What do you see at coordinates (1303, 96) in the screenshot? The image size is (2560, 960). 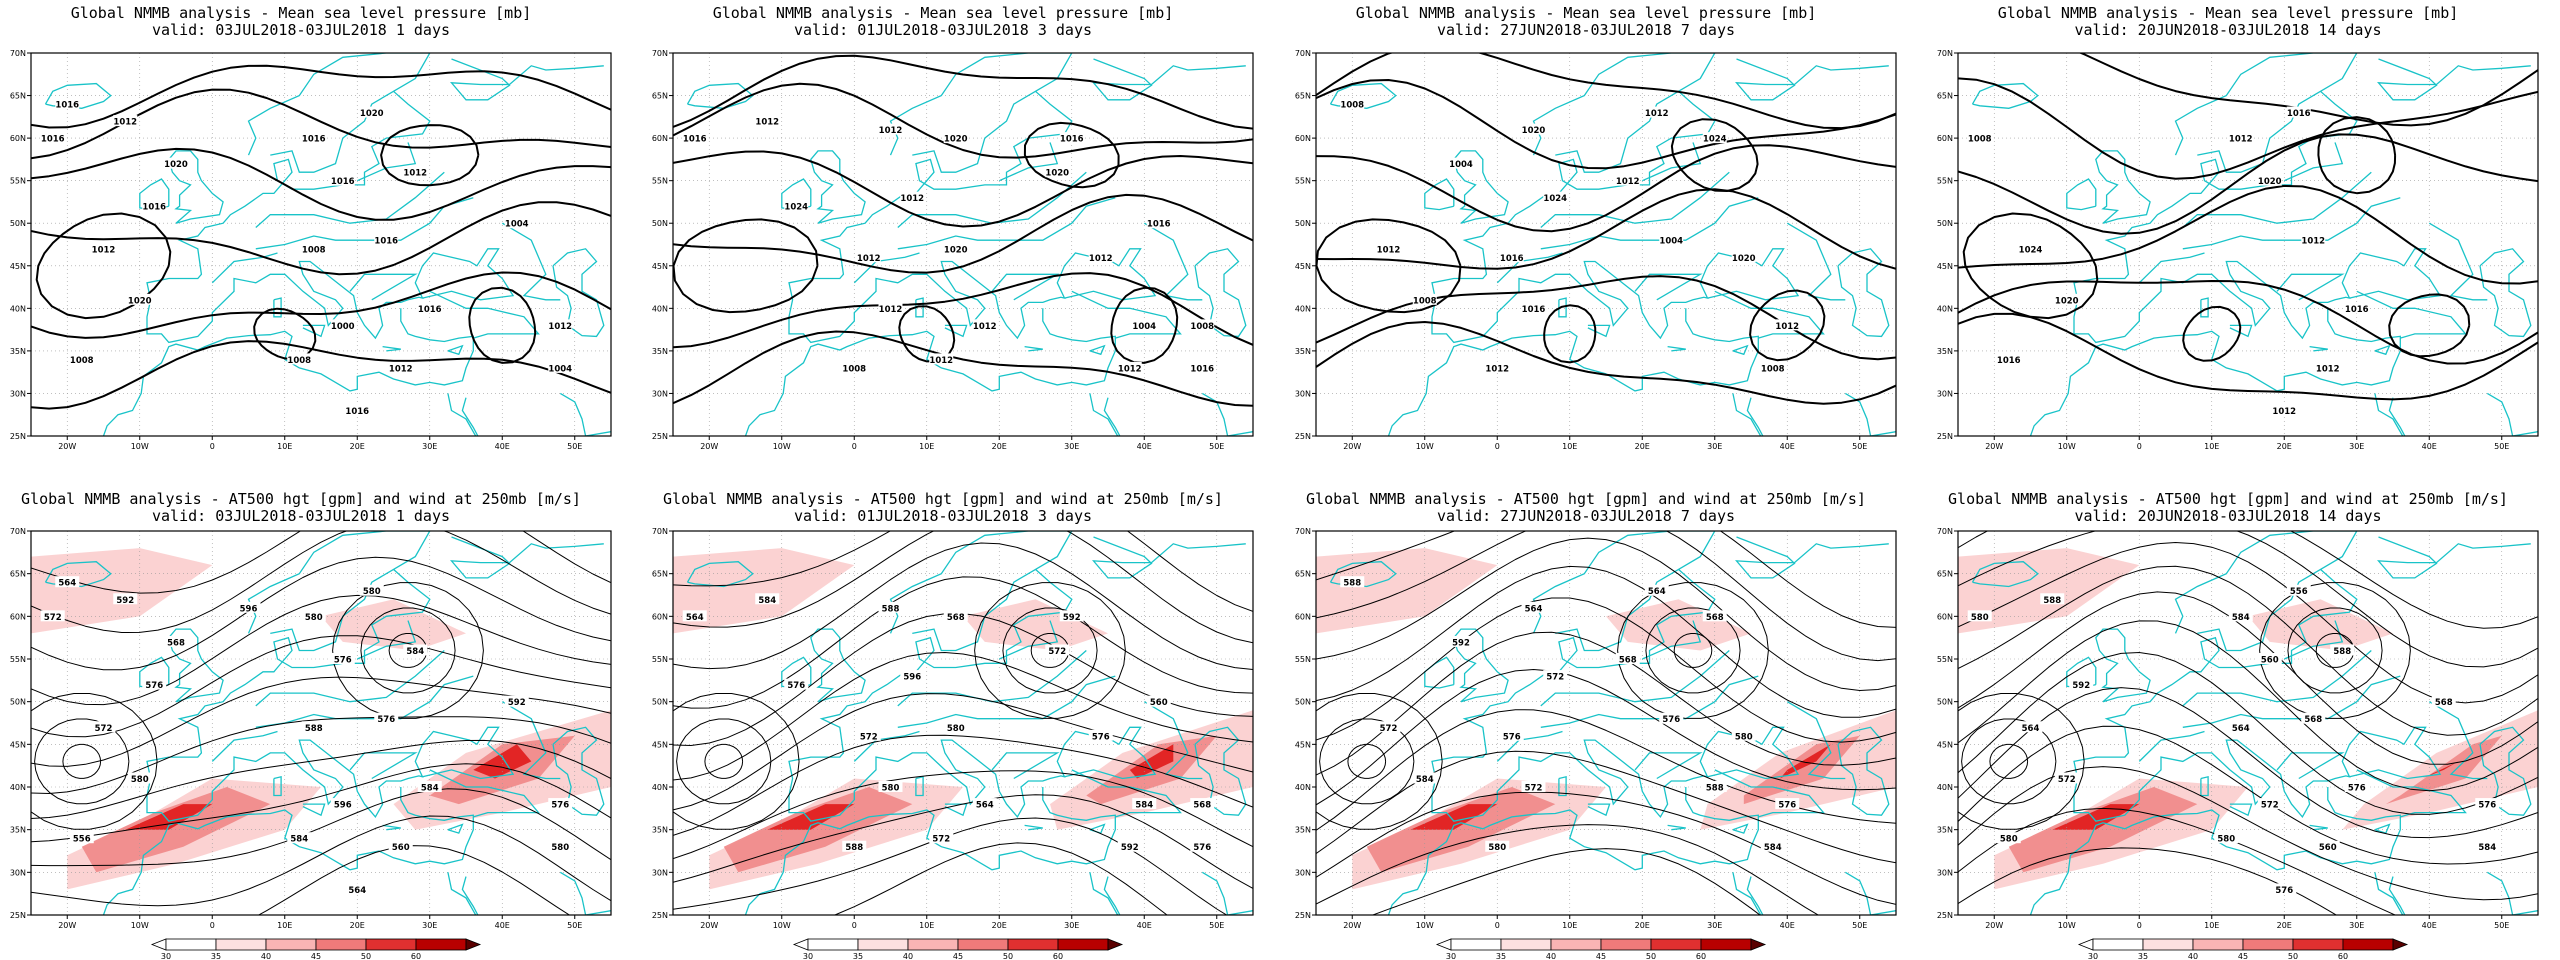 I see `lat-tick-label: 65N` at bounding box center [1303, 96].